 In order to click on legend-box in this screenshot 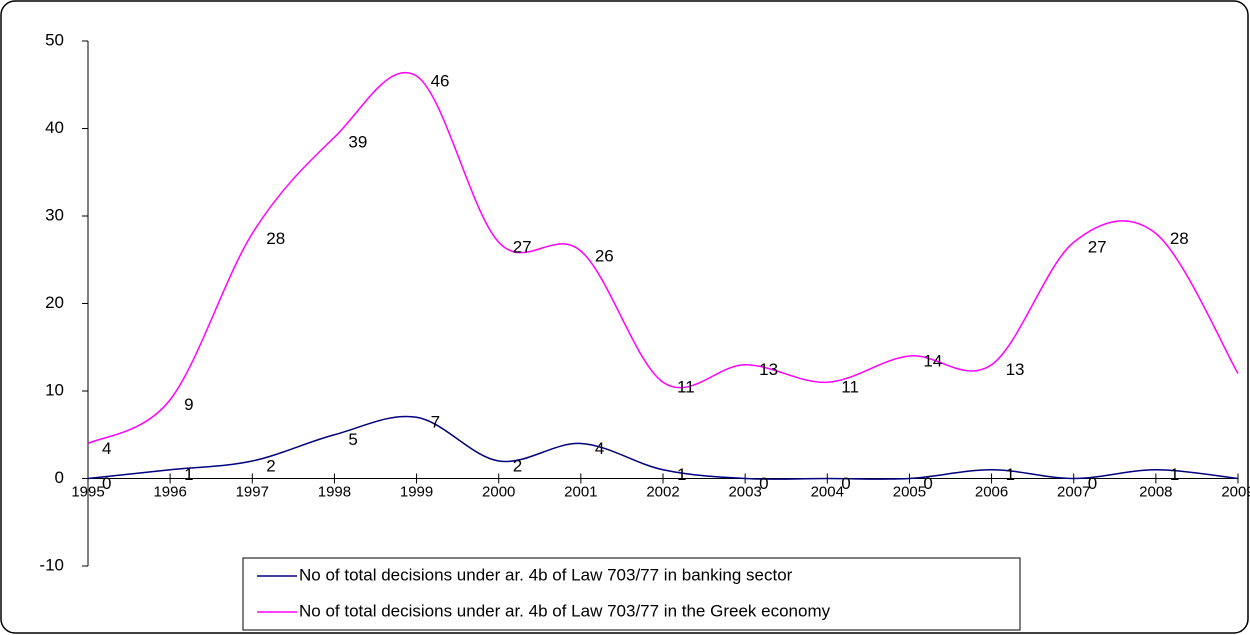, I will do `click(631, 594)`.